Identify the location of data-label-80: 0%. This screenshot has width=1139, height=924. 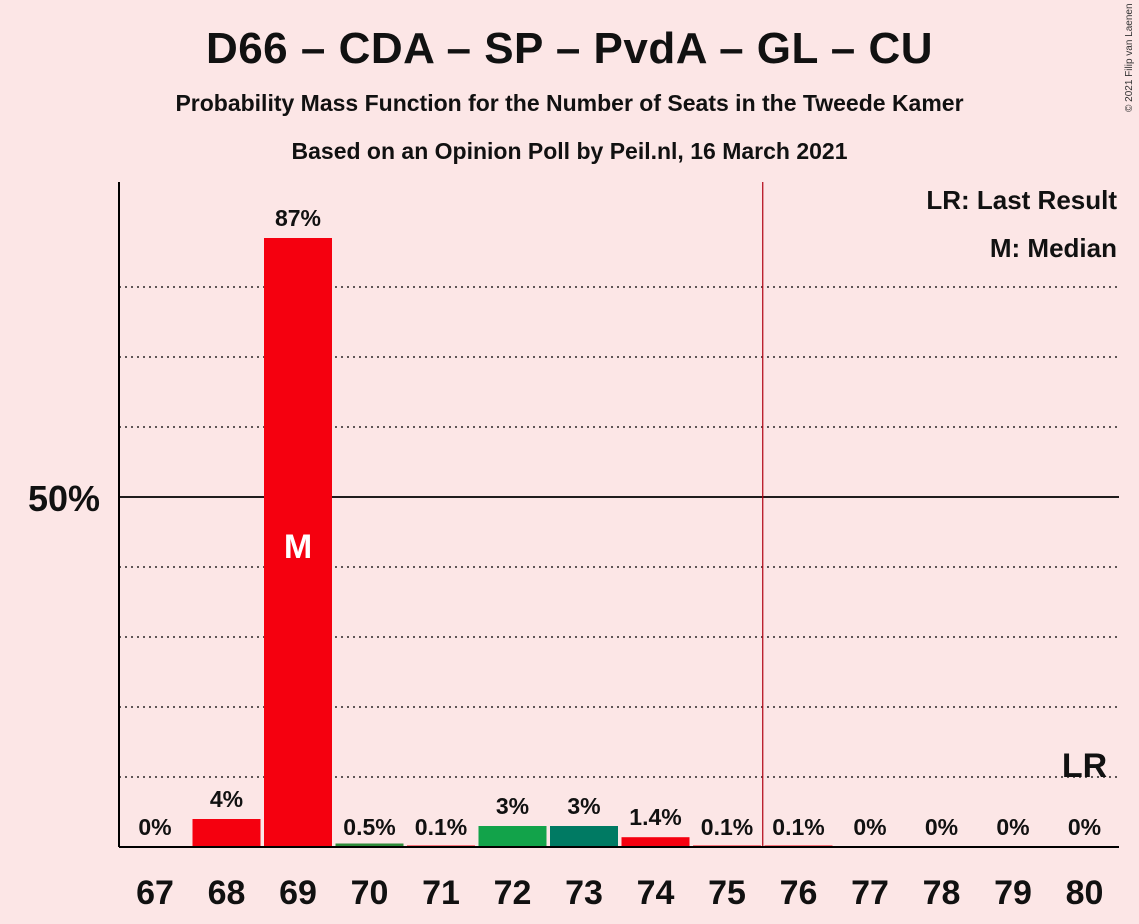
(1084, 827).